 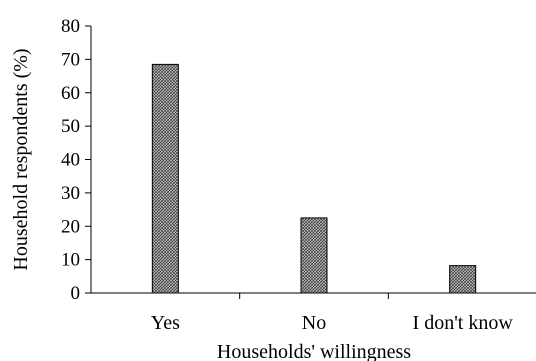 I want to click on y-tick-label: 20, so click(x=70, y=226).